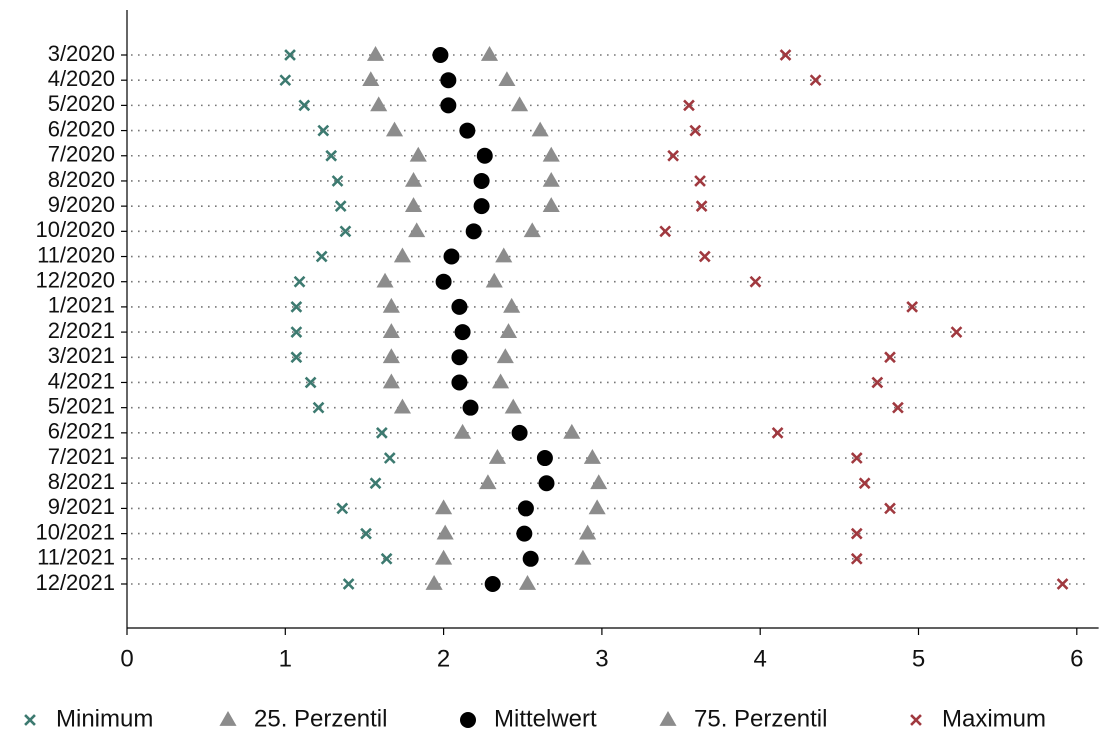 The image size is (1100, 741). I want to click on legend-label: Maximum, so click(994, 718).